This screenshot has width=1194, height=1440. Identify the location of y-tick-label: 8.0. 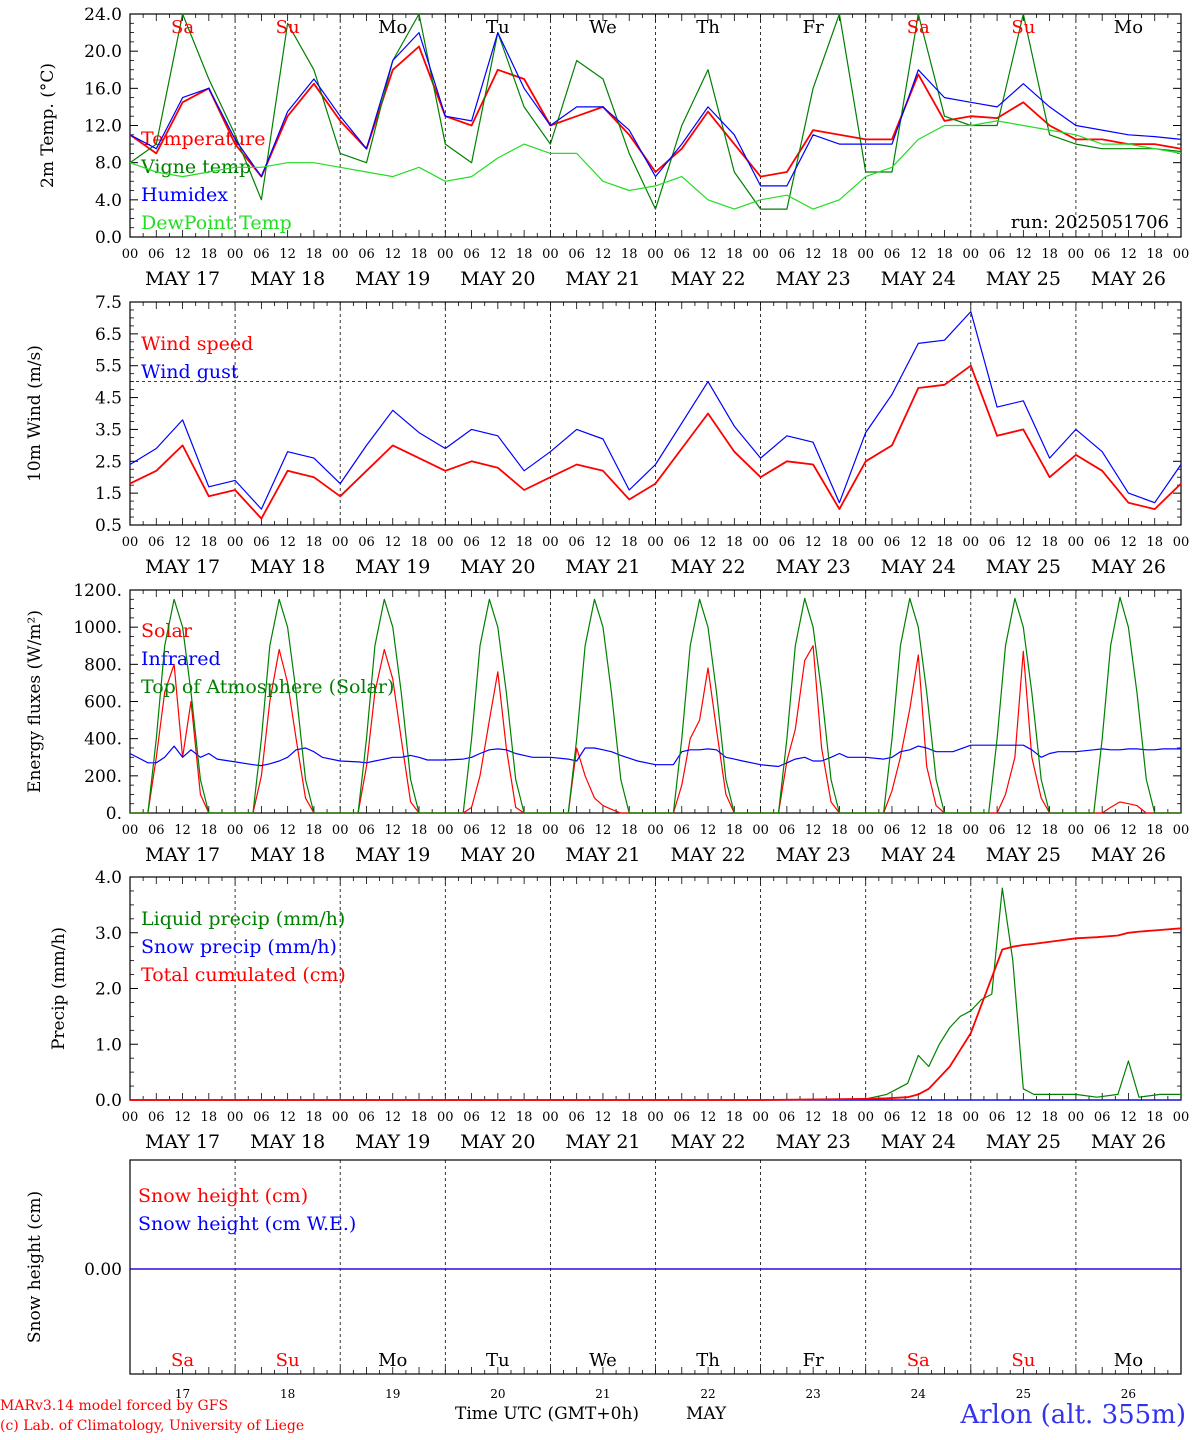
(108, 164).